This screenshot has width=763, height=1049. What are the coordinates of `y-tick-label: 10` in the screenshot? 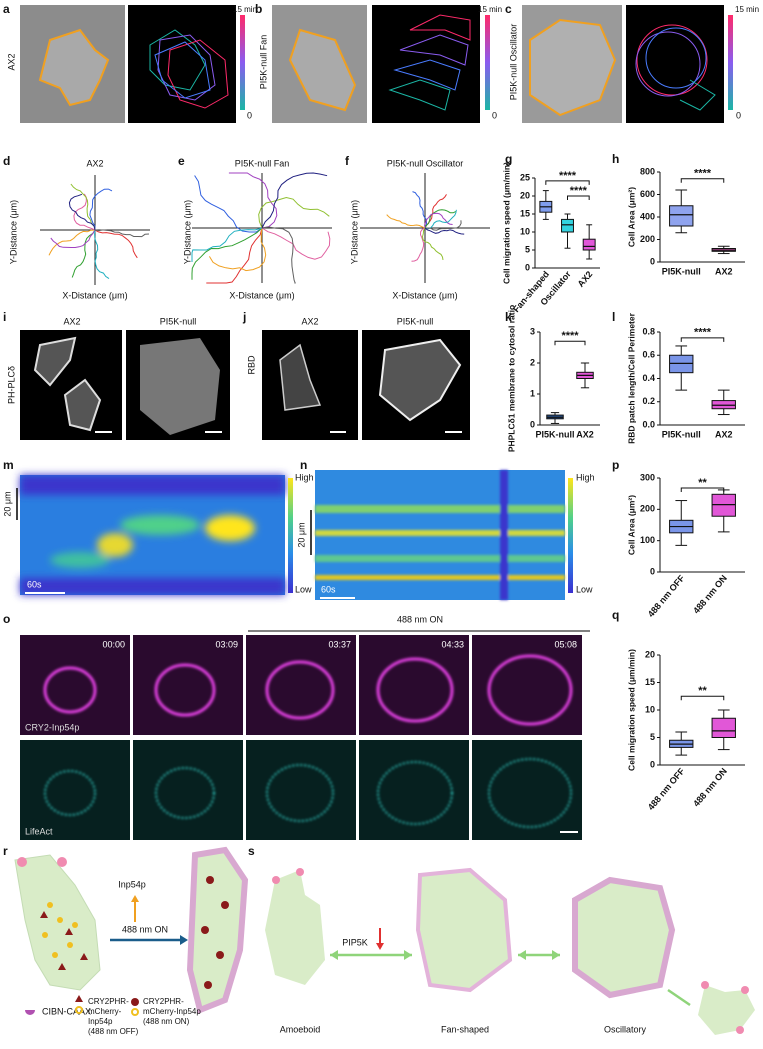 It's located at (650, 709).